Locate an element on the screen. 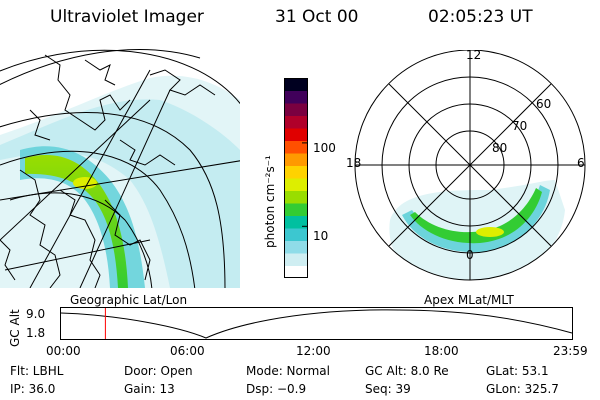  timeline-xtick-2359: 23:59 is located at coordinates (570, 351).